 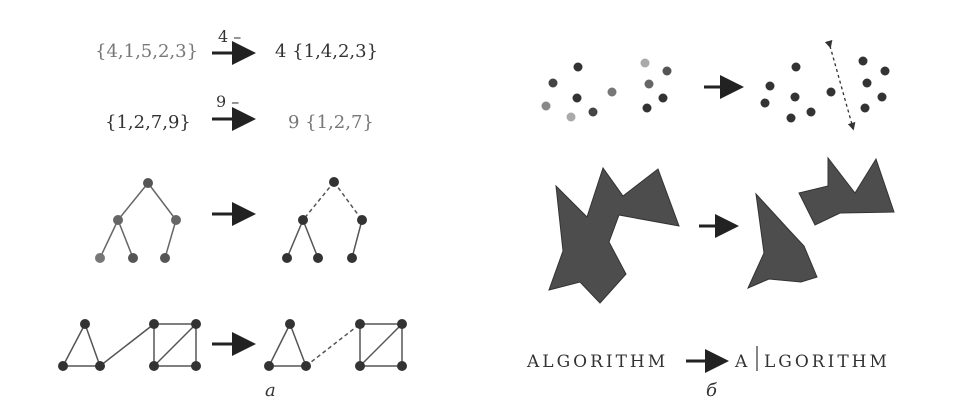 What do you see at coordinates (840, 85) in the screenshot?
I see `separator-dashed-line` at bounding box center [840, 85].